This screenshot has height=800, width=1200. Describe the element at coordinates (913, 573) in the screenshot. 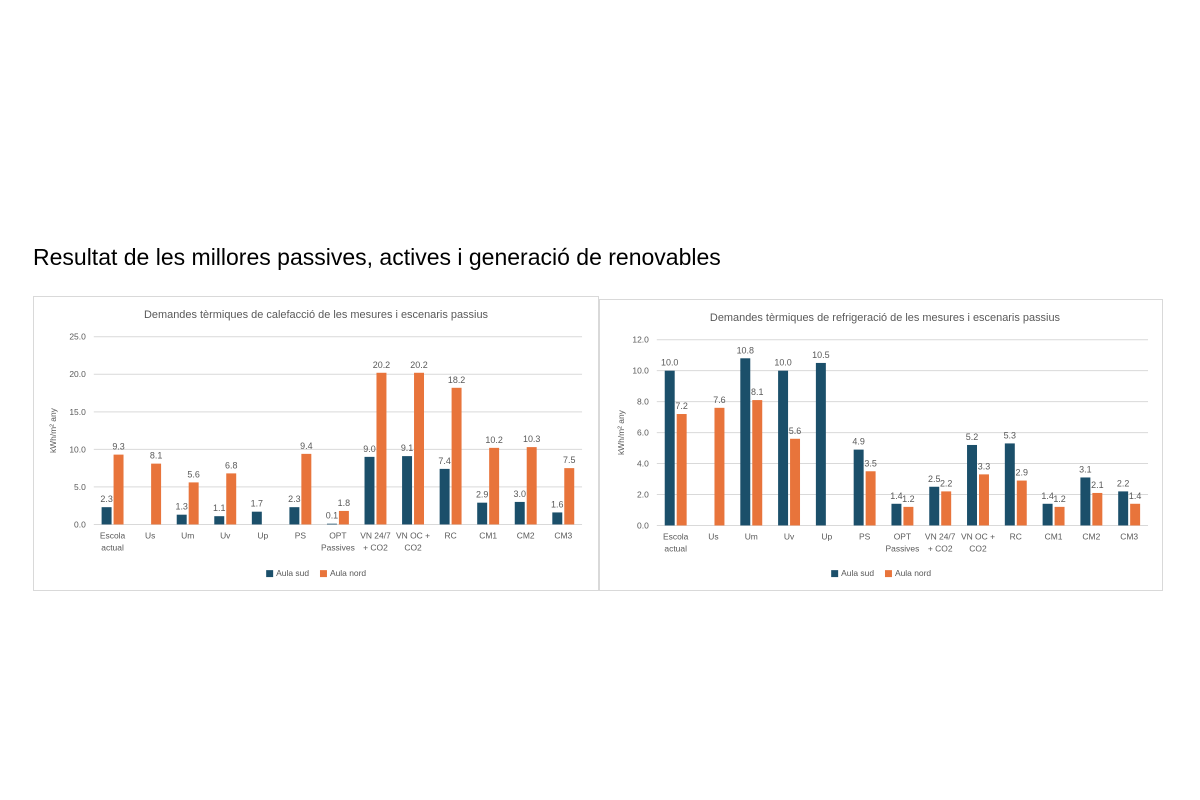

I see `legend-label: Aula nord` at that location.